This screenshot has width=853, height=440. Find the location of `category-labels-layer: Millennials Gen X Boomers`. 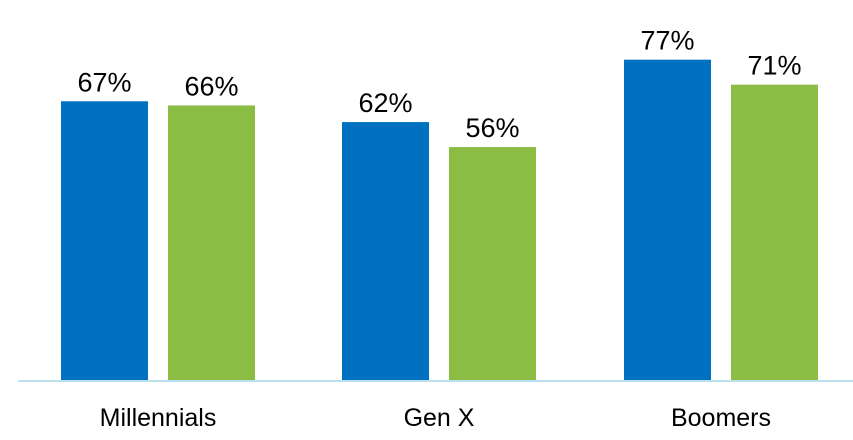

category-labels-layer: Millennials Gen X Boomers is located at coordinates (435, 418).